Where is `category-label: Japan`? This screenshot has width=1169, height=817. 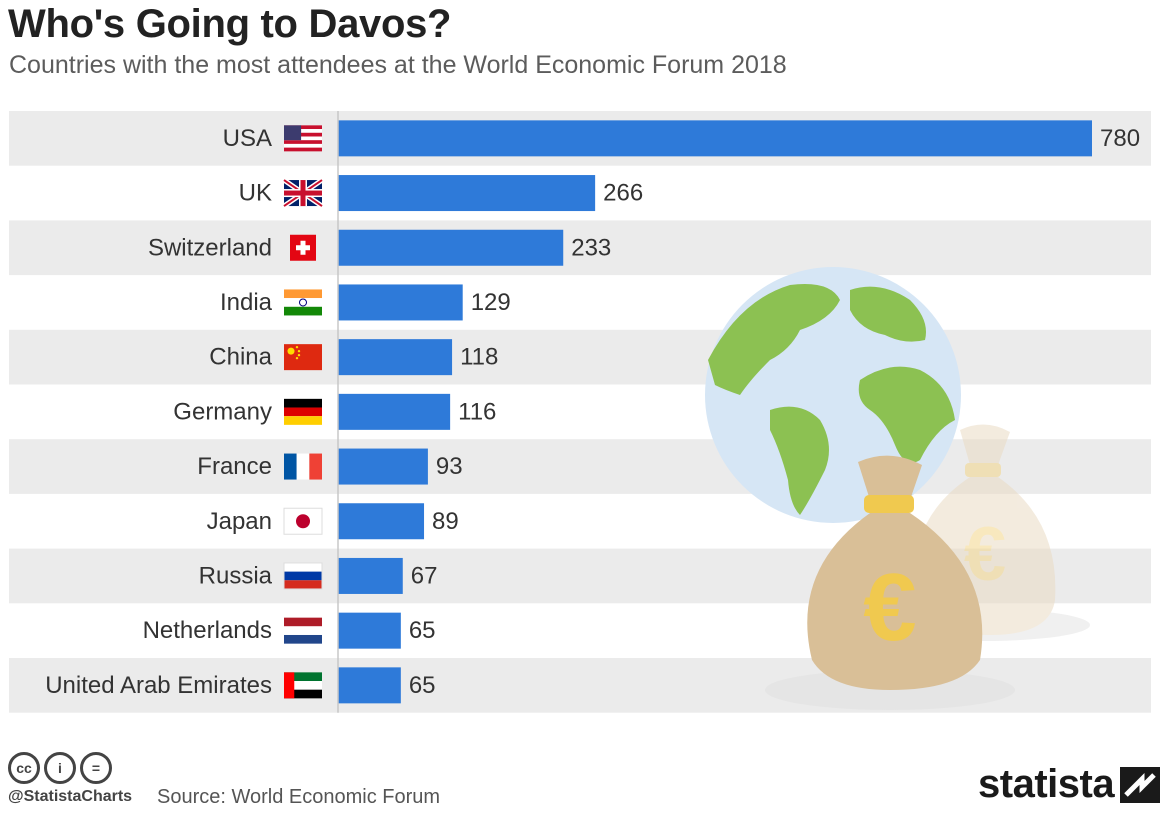 category-label: Japan is located at coordinates (239, 521).